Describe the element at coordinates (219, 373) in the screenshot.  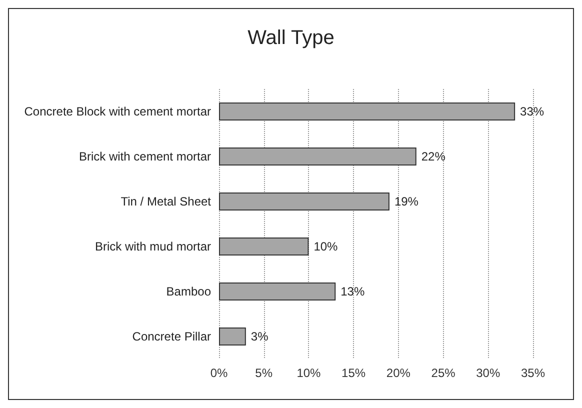
I see `x-tick-label: 0%` at that location.